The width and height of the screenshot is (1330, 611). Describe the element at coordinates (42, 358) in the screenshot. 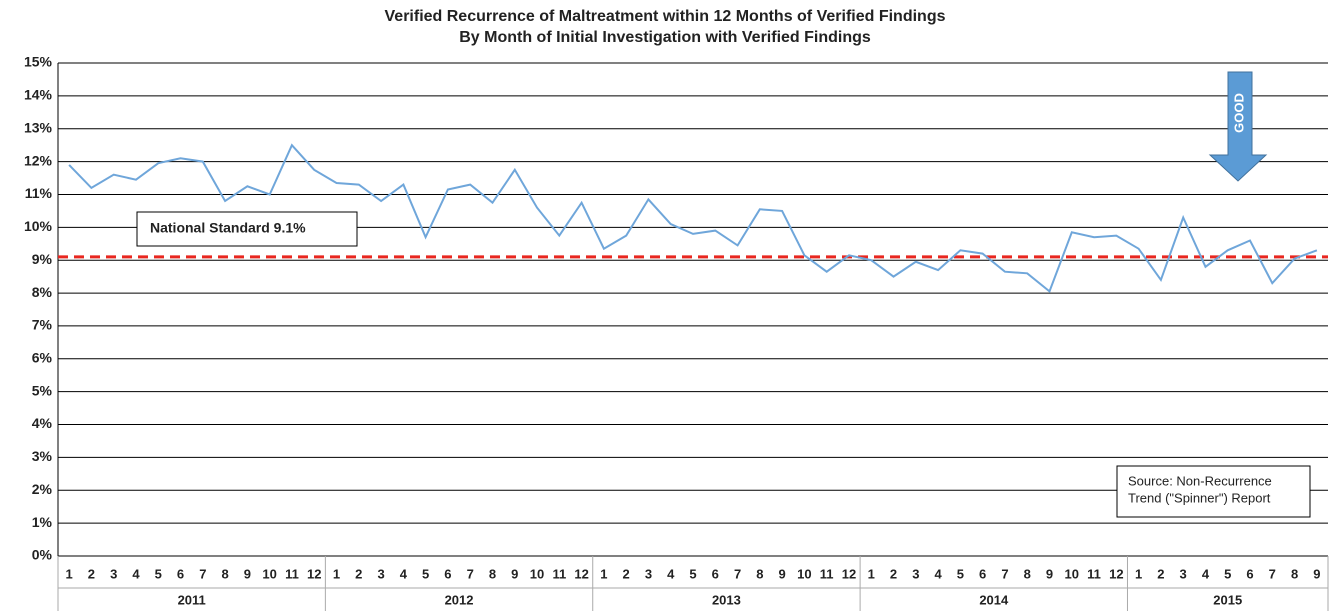

I see `y-tick-label: 6%` at that location.